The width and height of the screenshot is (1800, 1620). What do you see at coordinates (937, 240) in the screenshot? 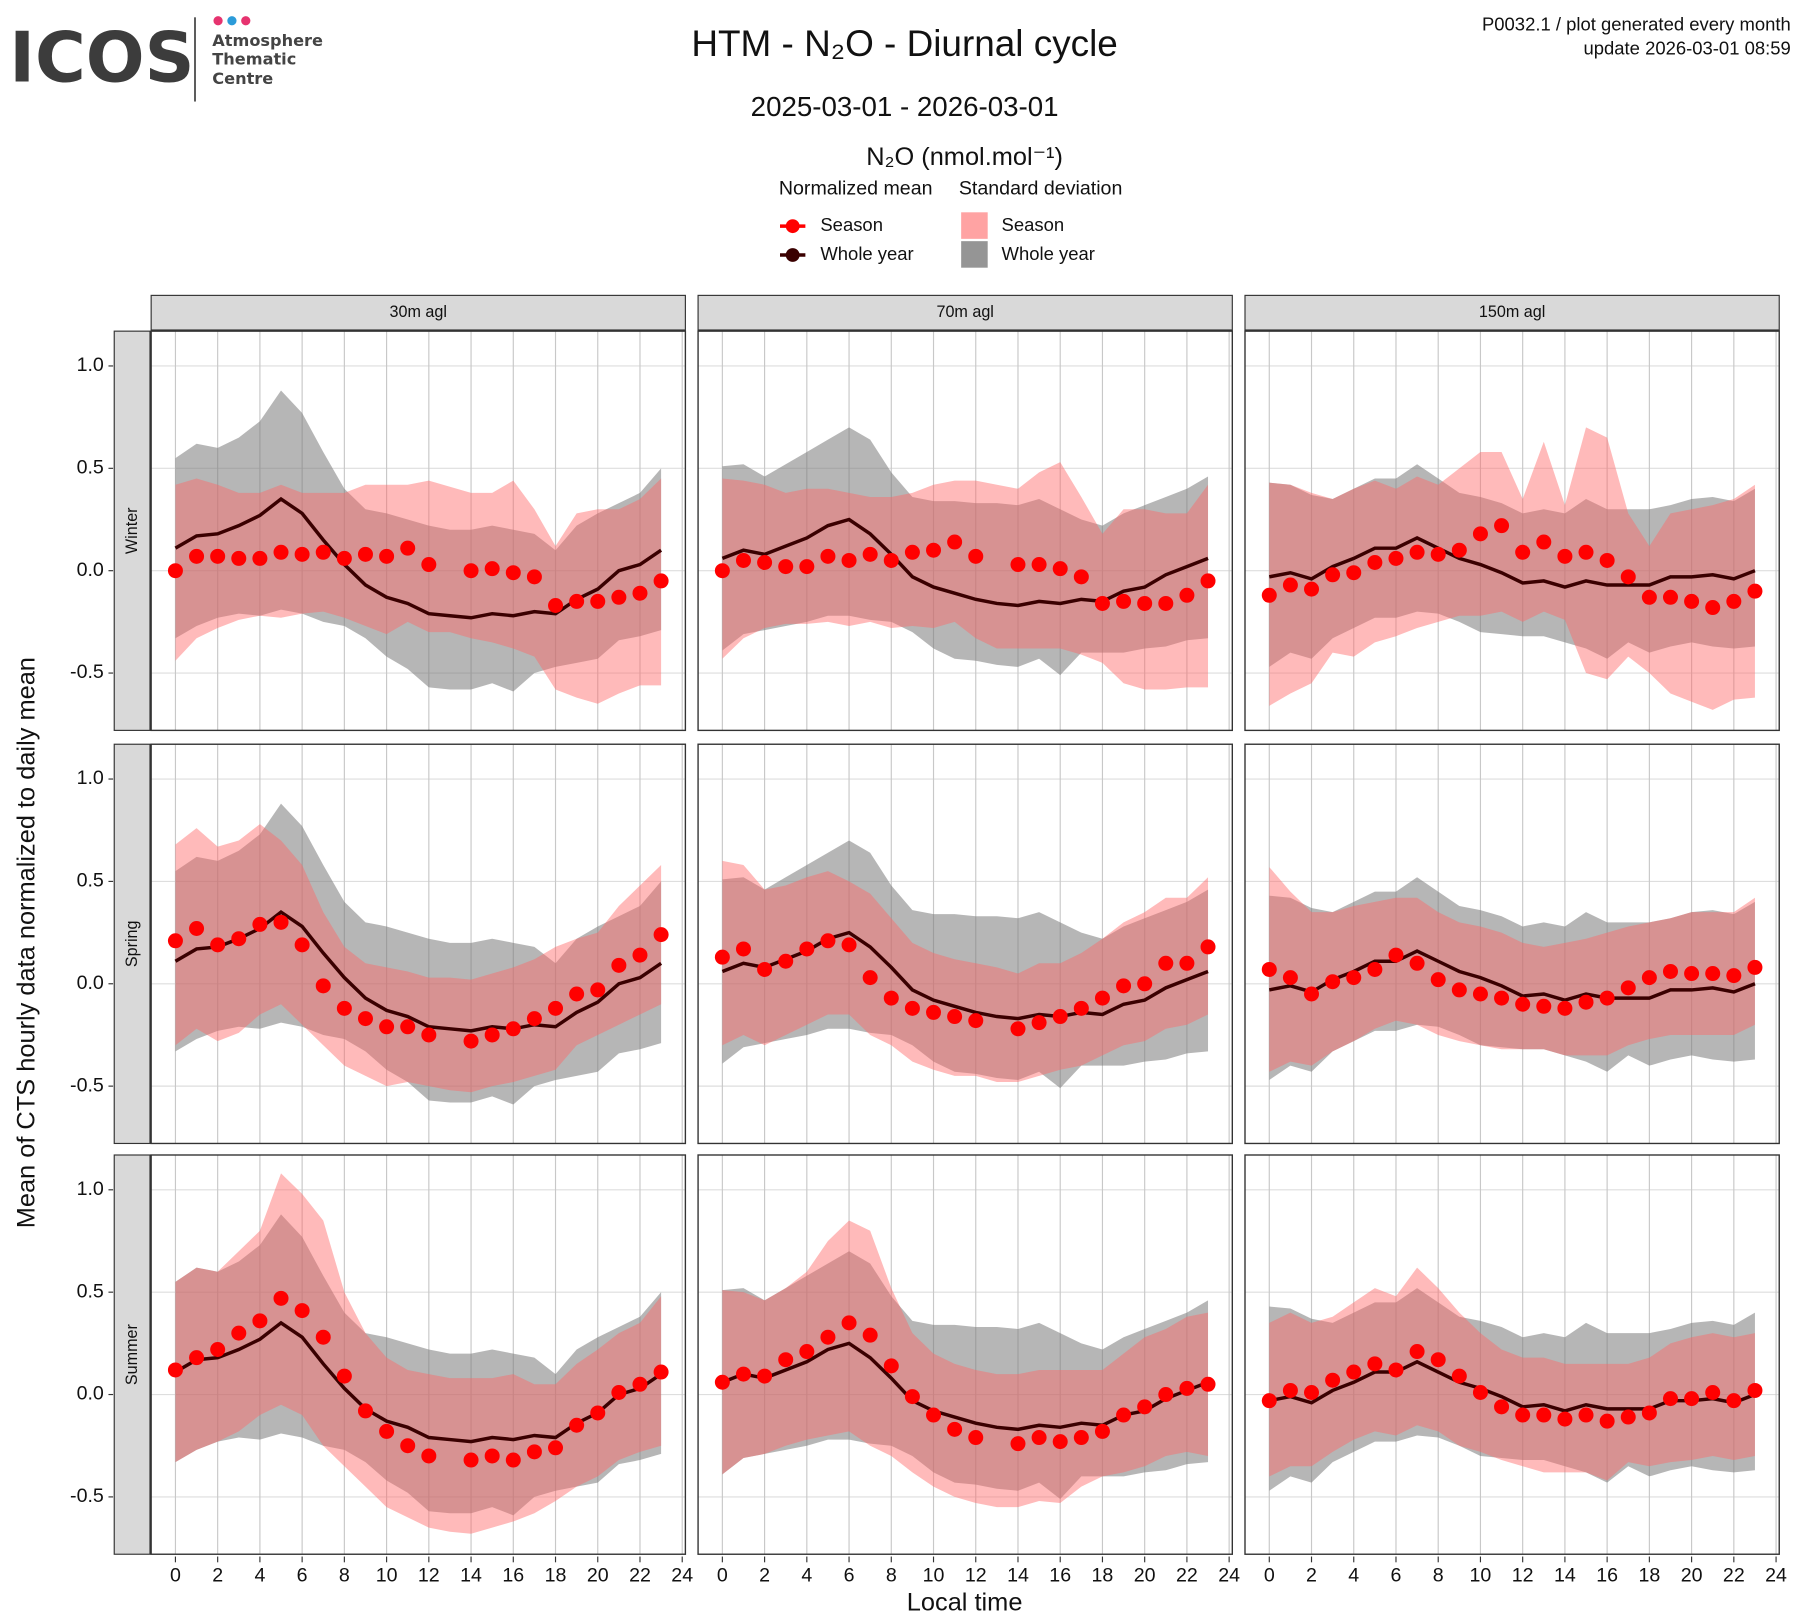
I see `legend: Season Whole year Season Whole year` at bounding box center [937, 240].